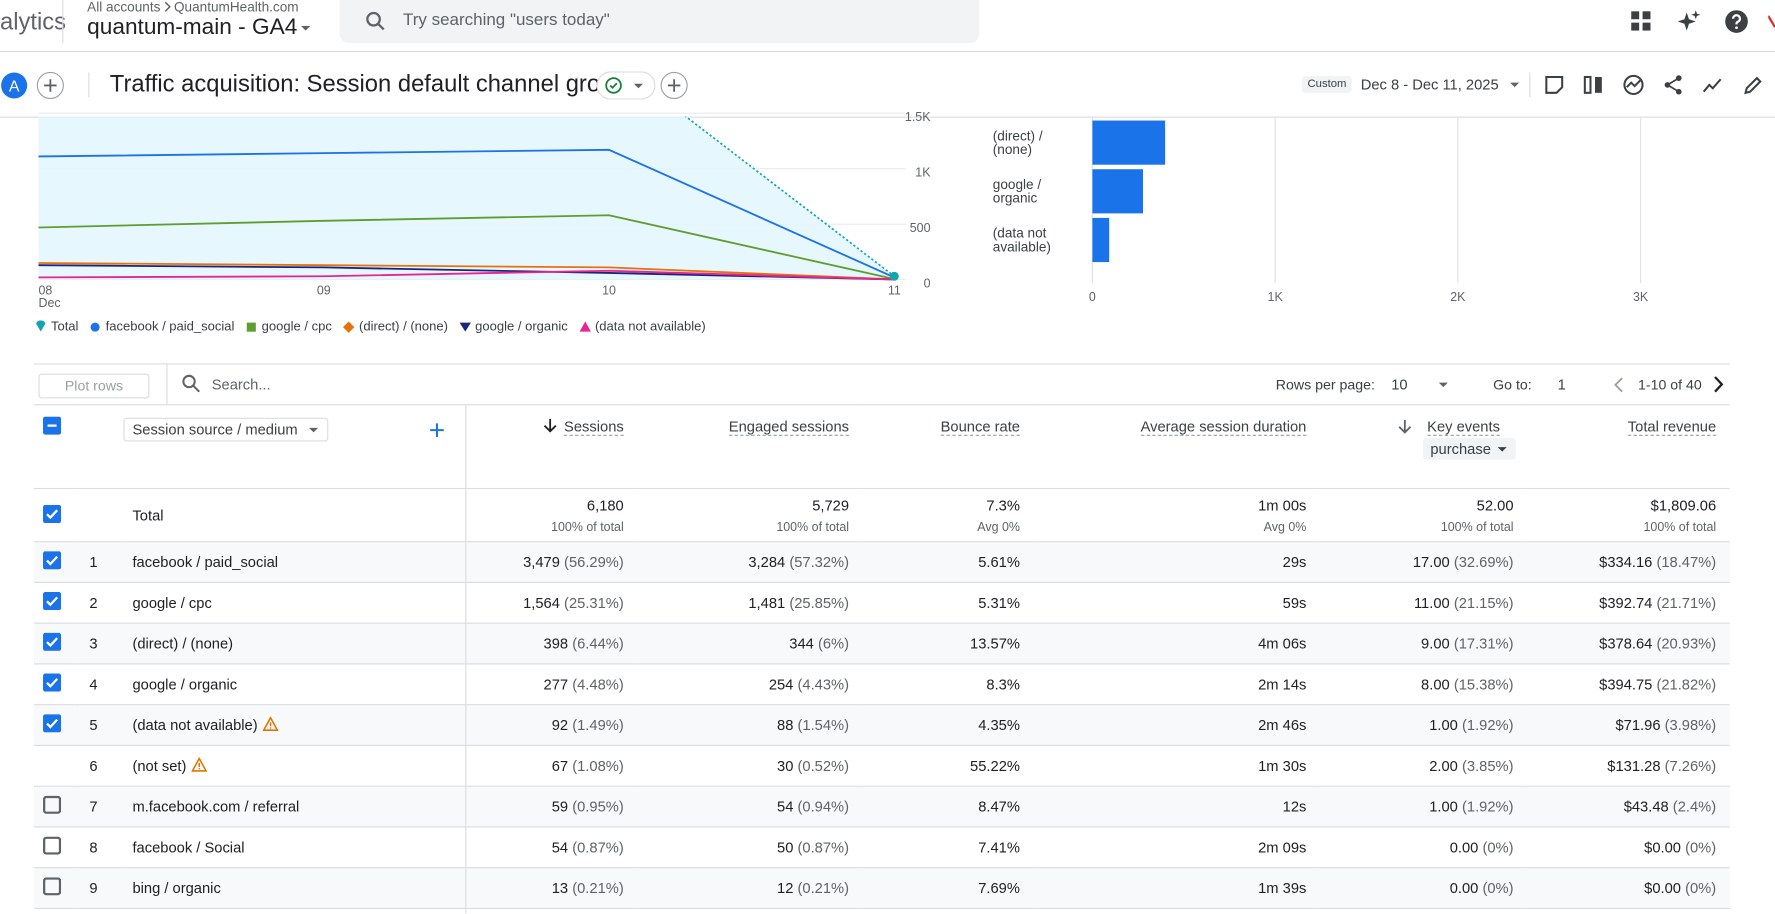 The width and height of the screenshot is (1775, 914). What do you see at coordinates (948, 644) in the screenshot?
I see `metric-cell: 13.57%` at bounding box center [948, 644].